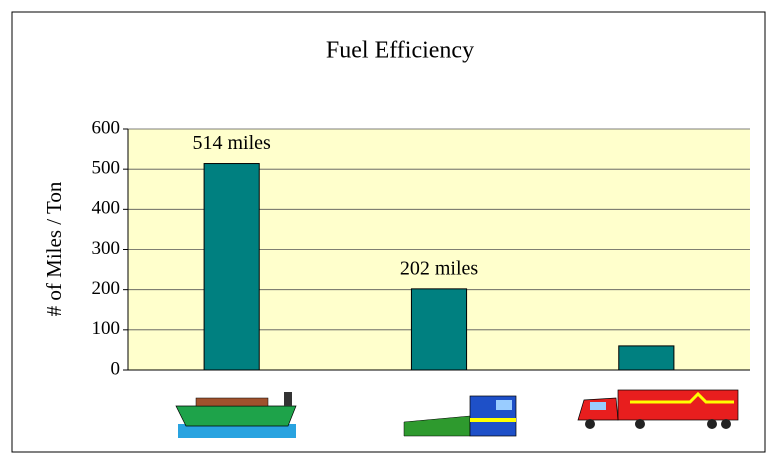  What do you see at coordinates (116, 368) in the screenshot?
I see `y-tick-label: 0` at bounding box center [116, 368].